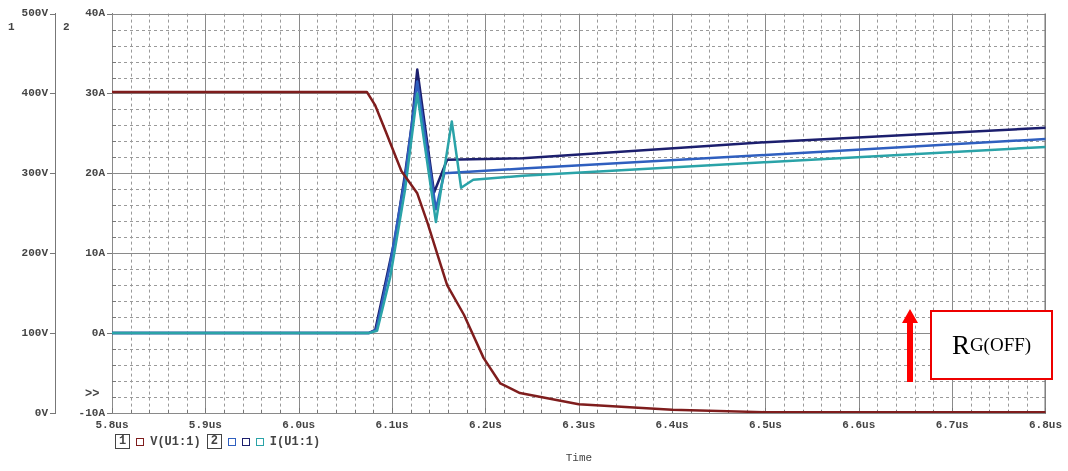 This screenshot has height=471, width=1068. I want to click on y-tick-label: 300V, so click(35, 173).